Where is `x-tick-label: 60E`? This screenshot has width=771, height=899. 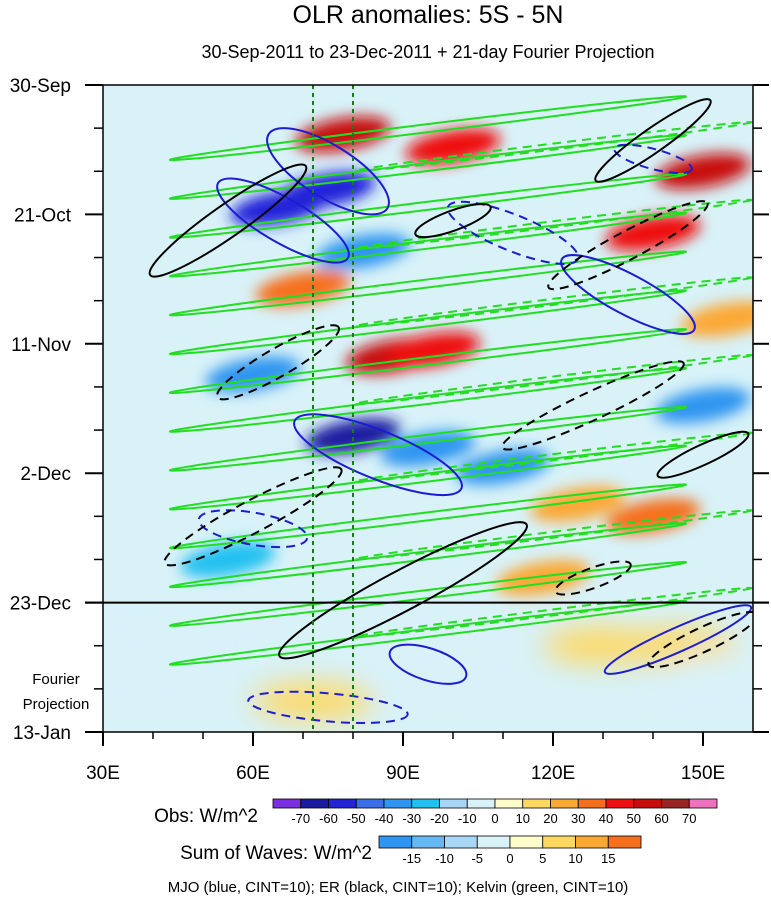
x-tick-label: 60E is located at coordinates (253, 773).